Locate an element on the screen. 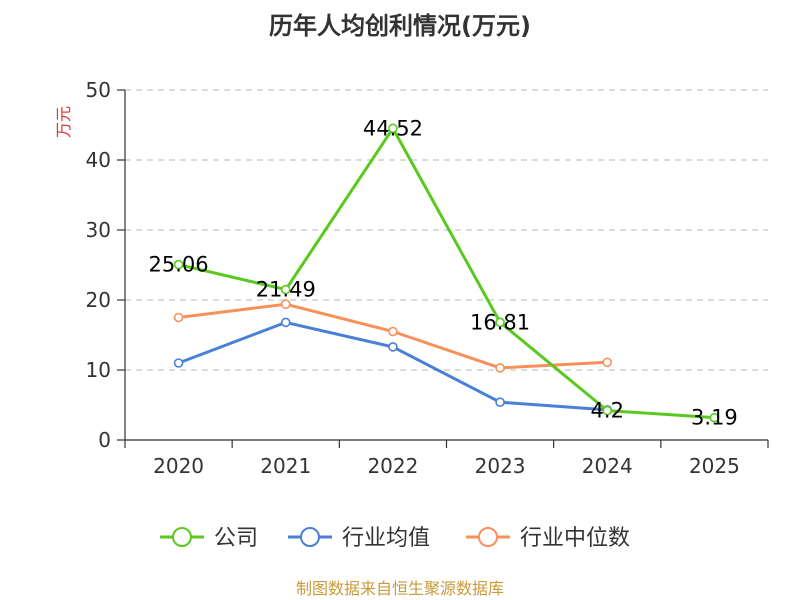  y-tick-label: 50 is located at coordinates (98, 90).